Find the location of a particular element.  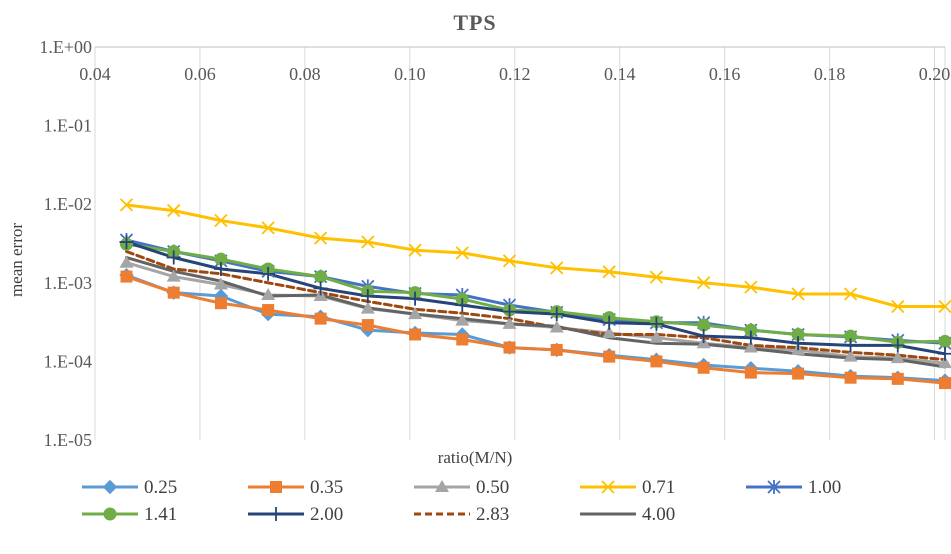

legend-label-4.00: 4.00 is located at coordinates (658, 514).